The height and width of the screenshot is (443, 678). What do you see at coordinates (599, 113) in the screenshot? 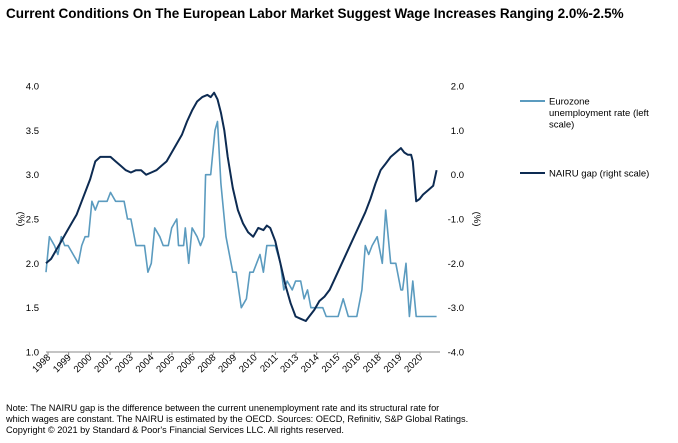
I see `legend-label: unemployment rate (left` at bounding box center [599, 113].